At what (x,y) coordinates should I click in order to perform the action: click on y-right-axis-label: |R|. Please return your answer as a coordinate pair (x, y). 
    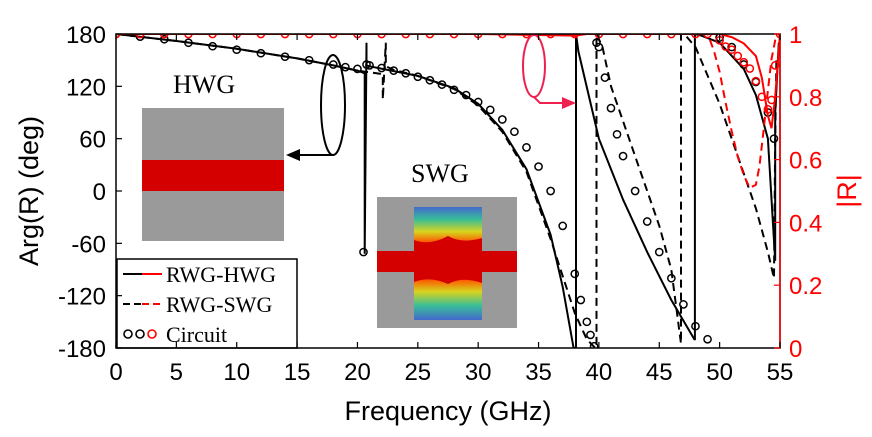
    Looking at the image, I should click on (847, 191).